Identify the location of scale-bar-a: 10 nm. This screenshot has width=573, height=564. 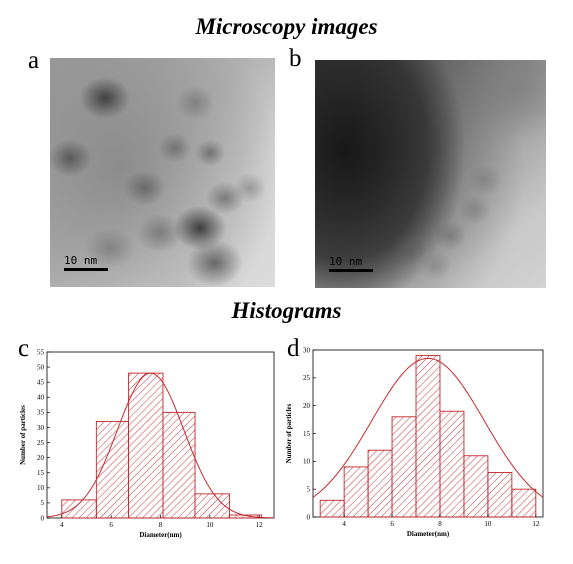
(86, 262).